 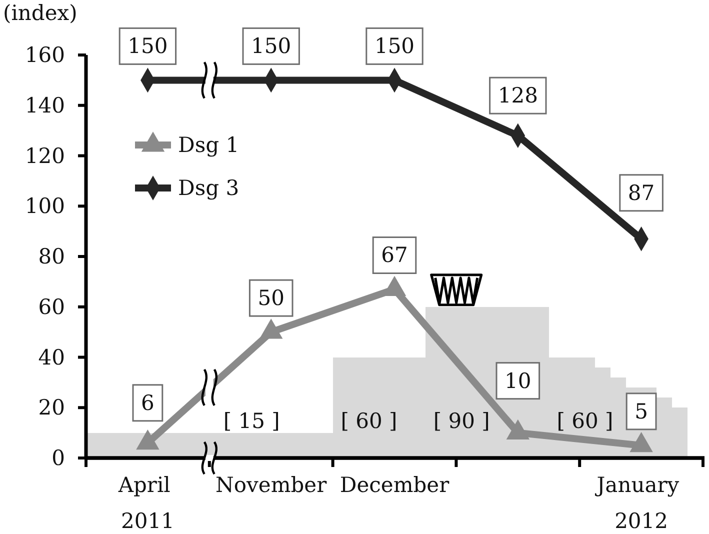 What do you see at coordinates (641, 192) in the screenshot?
I see `data-label: 87` at bounding box center [641, 192].